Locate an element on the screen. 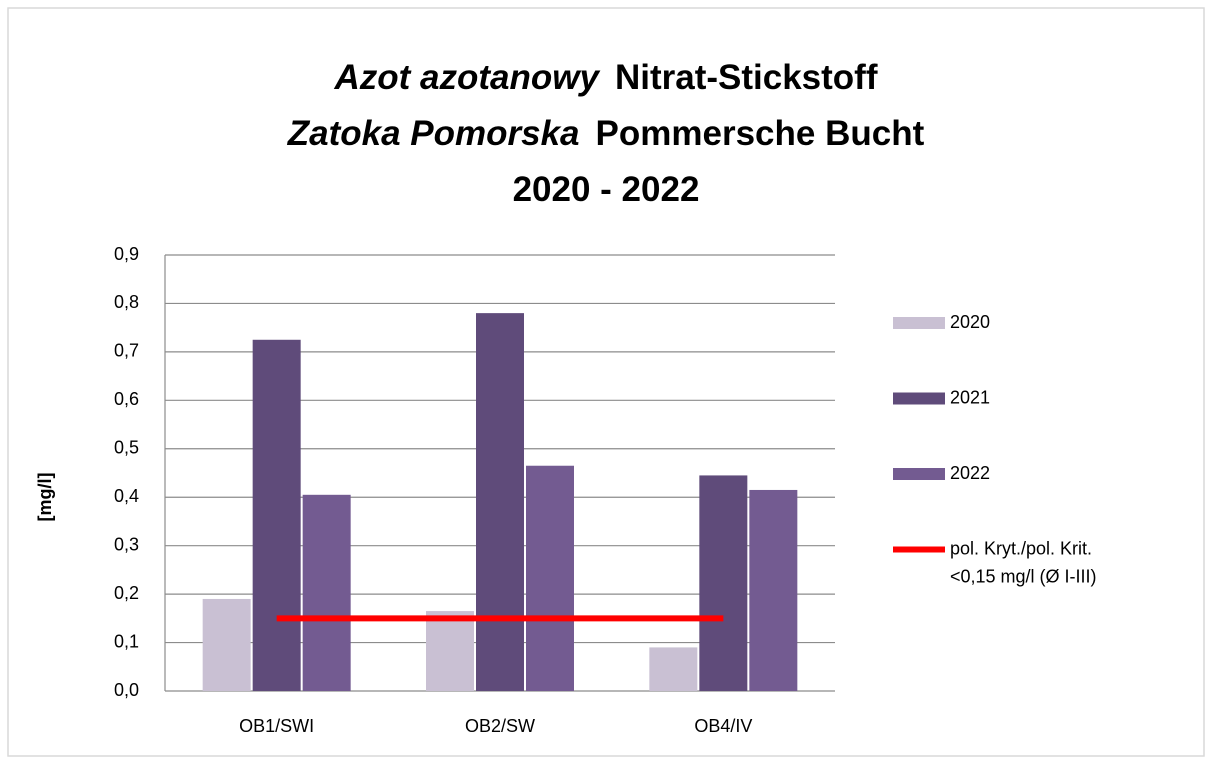 Image resolution: width=1212 pixels, height=763 pixels. y-tick-label: 0,9 is located at coordinates (126, 254).